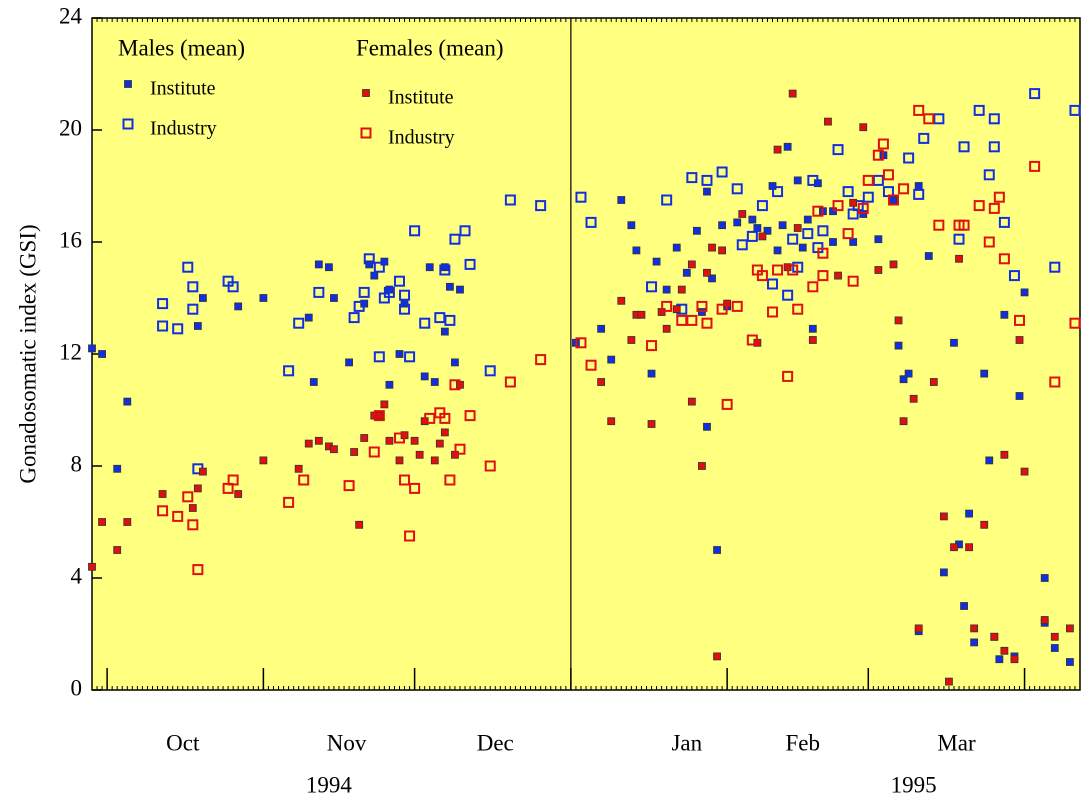 This screenshot has width=1082, height=804. Describe the element at coordinates (421, 138) in the screenshot. I see `legend-label: Industry` at that location.